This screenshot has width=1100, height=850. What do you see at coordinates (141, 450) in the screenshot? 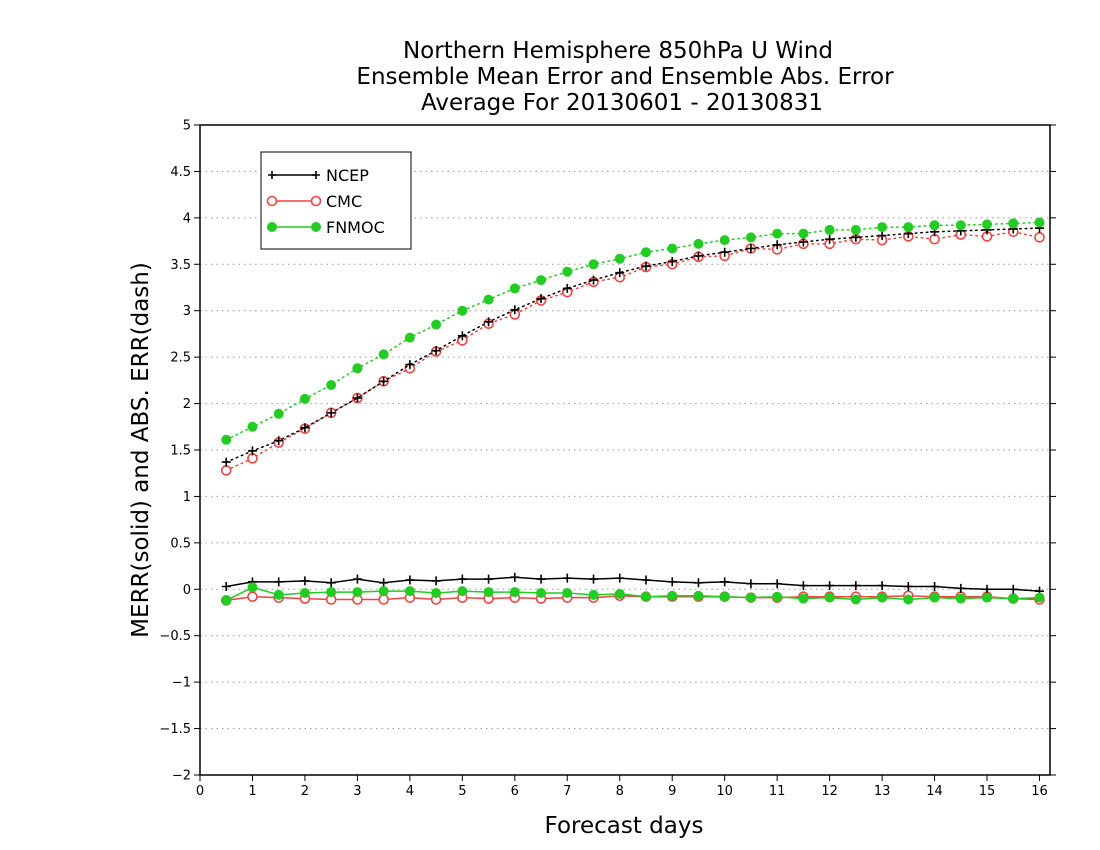
I see `y-axis-label: MERR(solid) and ABS. ERR(dash)` at bounding box center [141, 450].